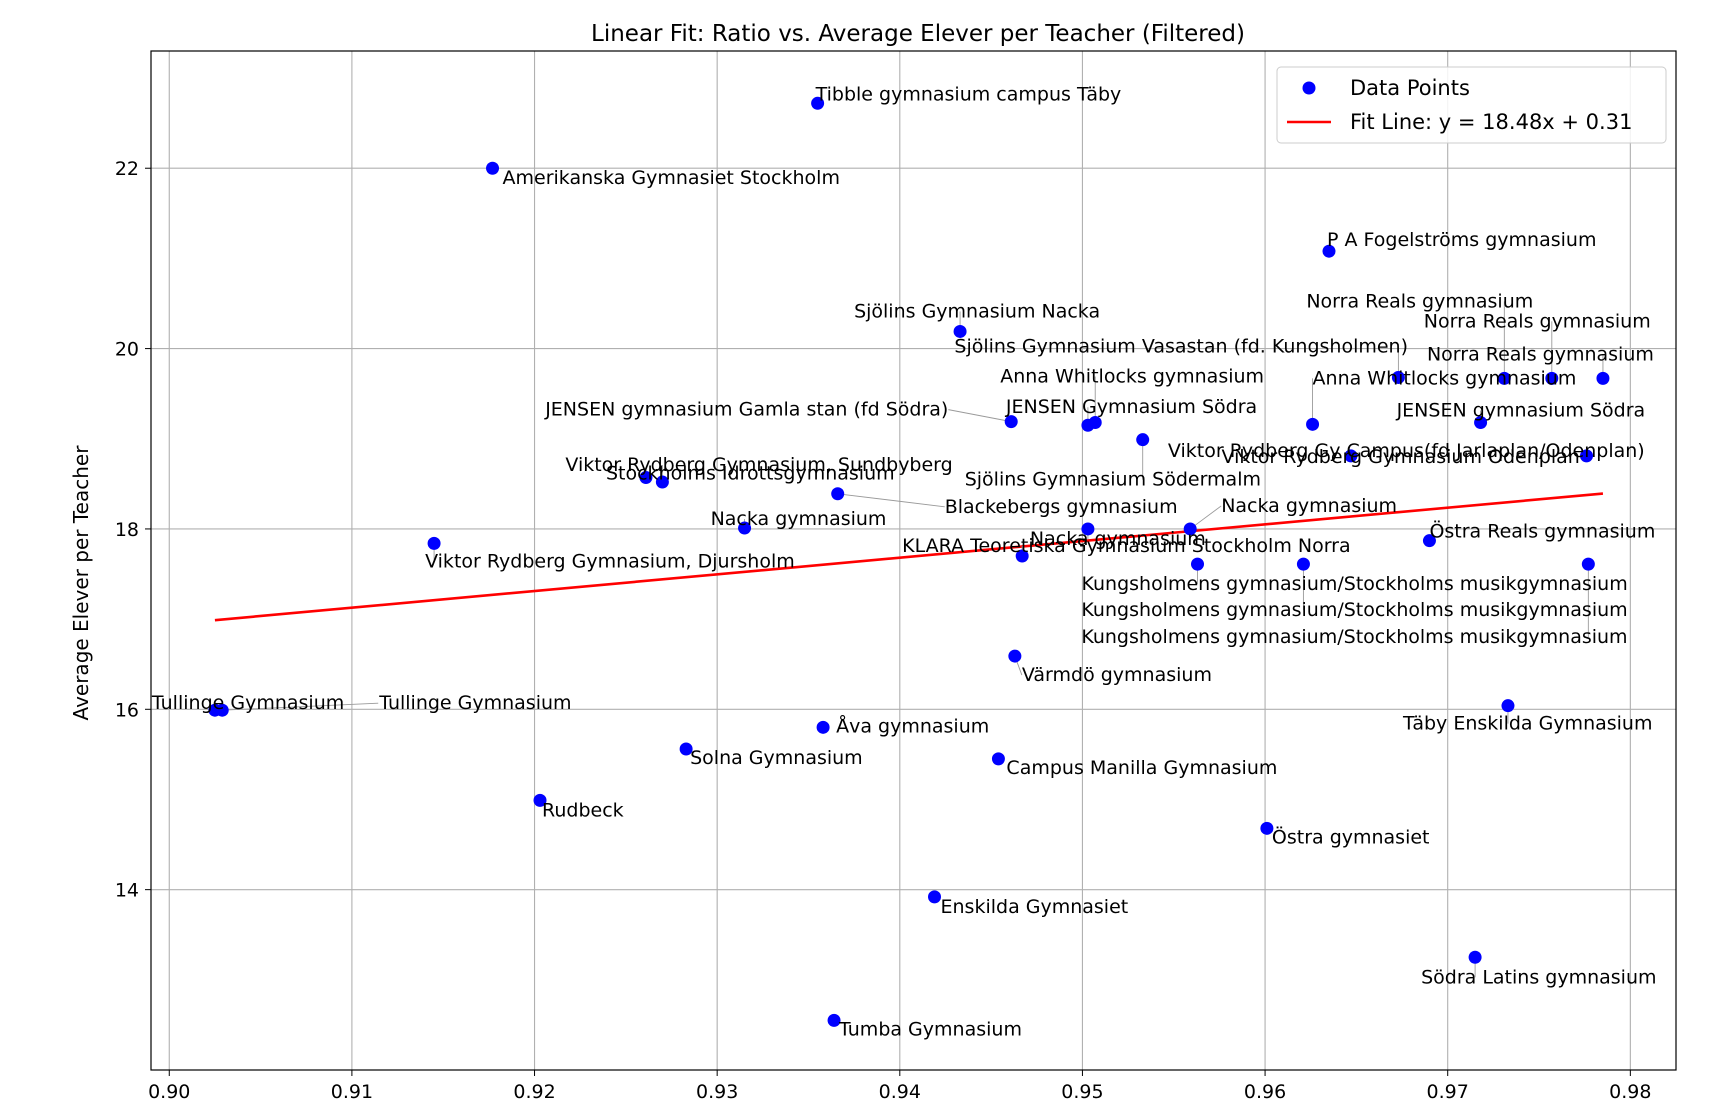  I want to click on fit-line, so click(909, 557).